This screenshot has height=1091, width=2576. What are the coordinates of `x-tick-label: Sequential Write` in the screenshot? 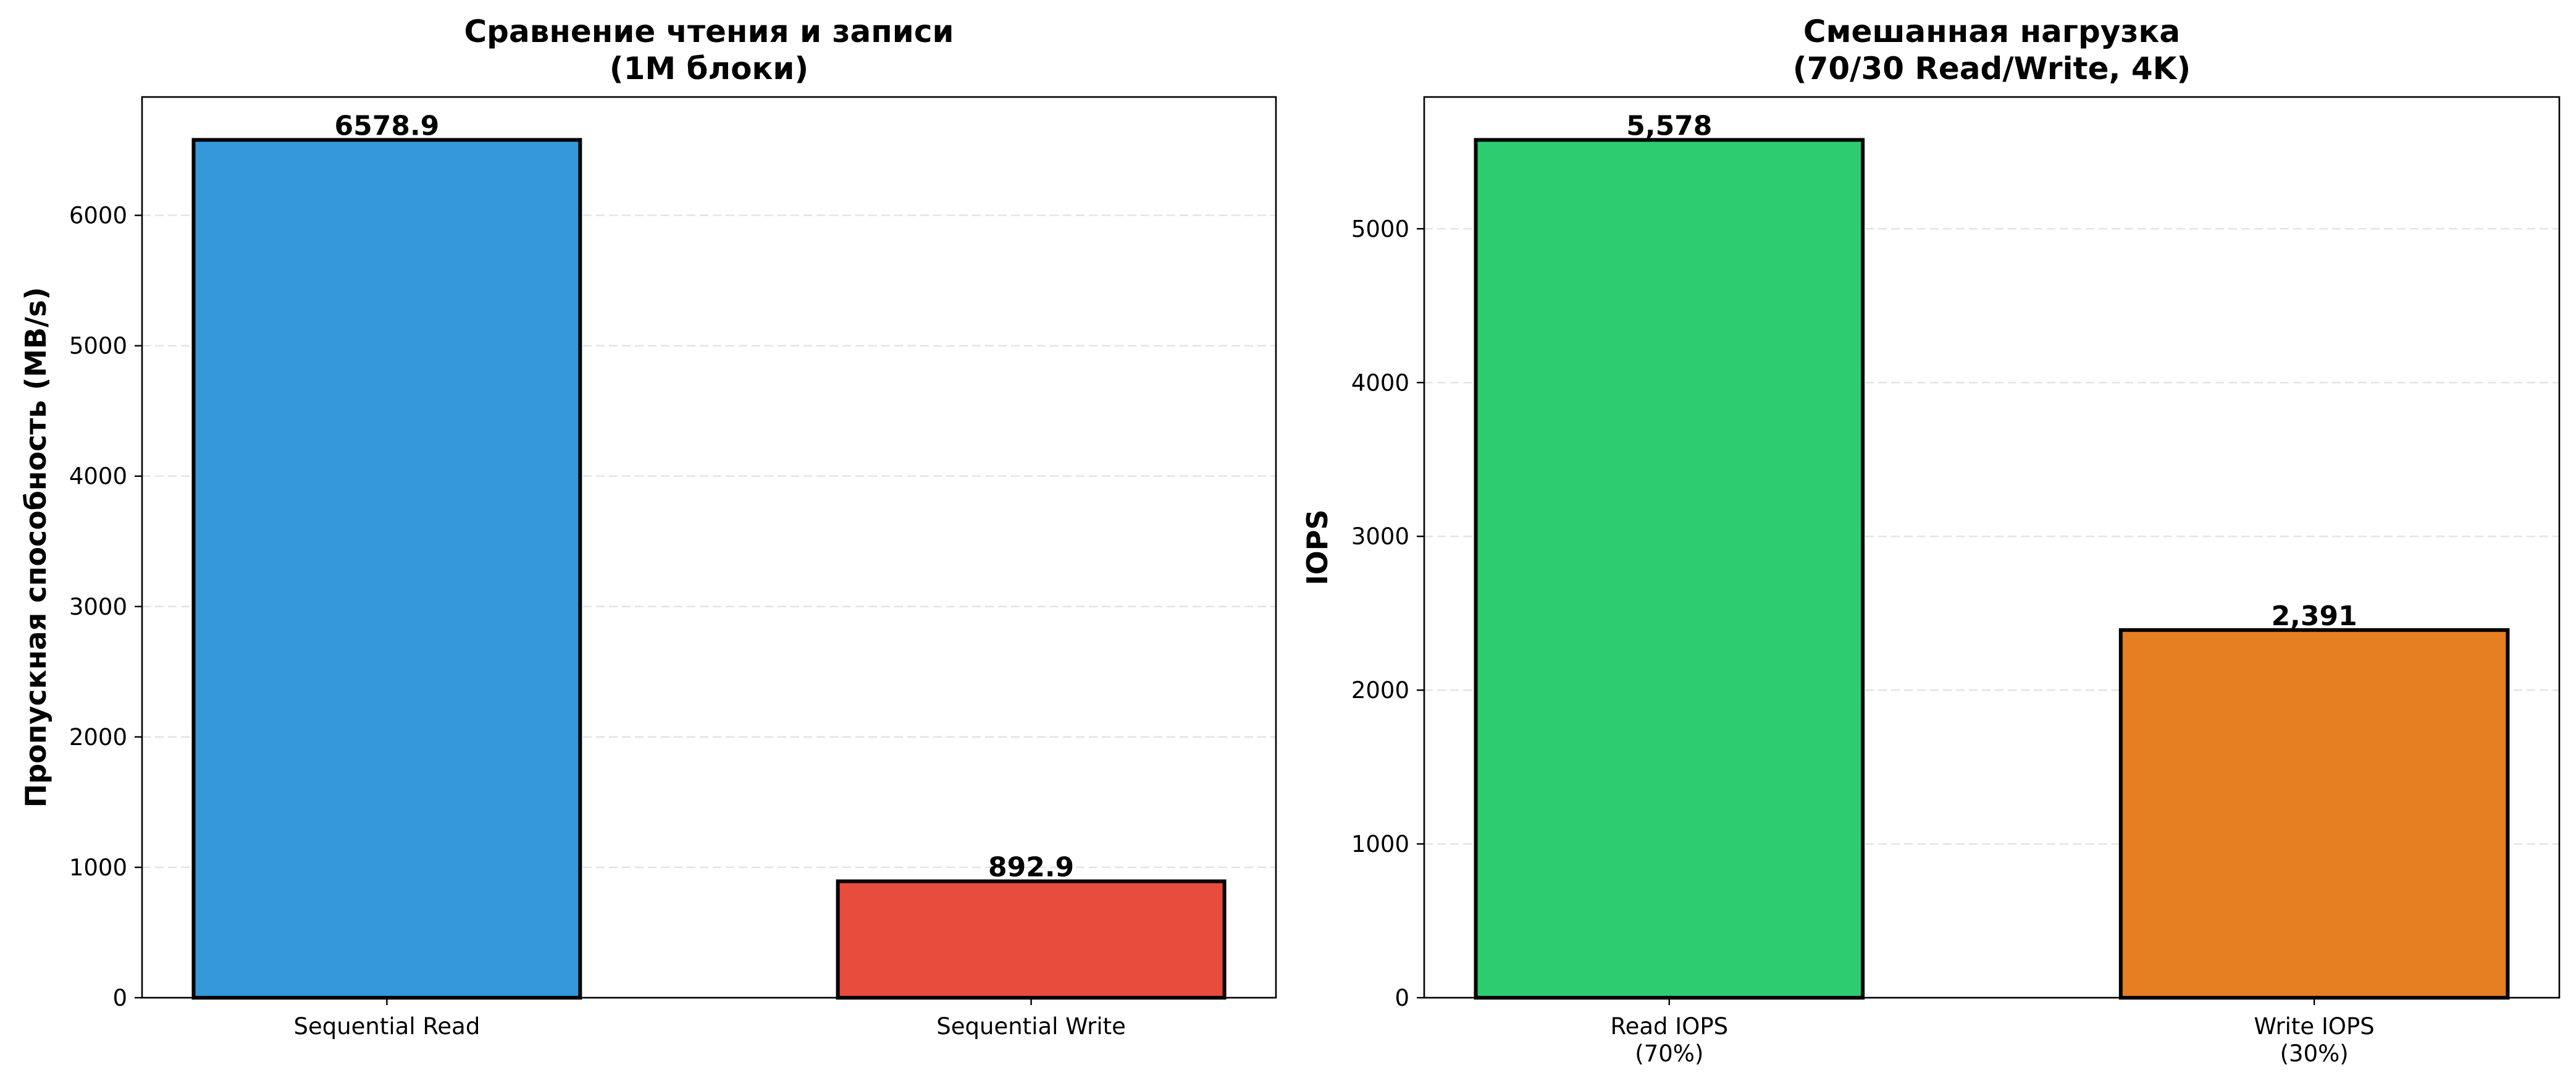 It's located at (1031, 1026).